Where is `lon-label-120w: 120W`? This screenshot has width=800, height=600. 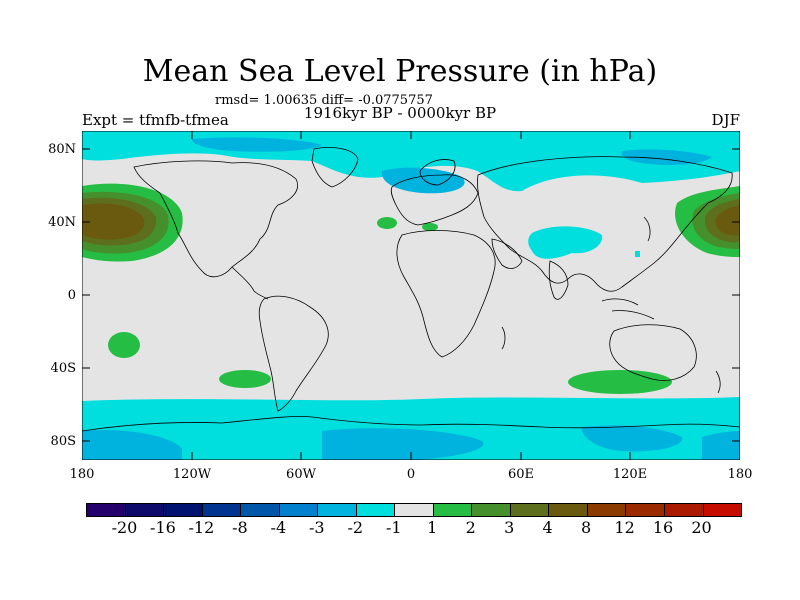
lon-label-120w: 120W is located at coordinates (192, 474).